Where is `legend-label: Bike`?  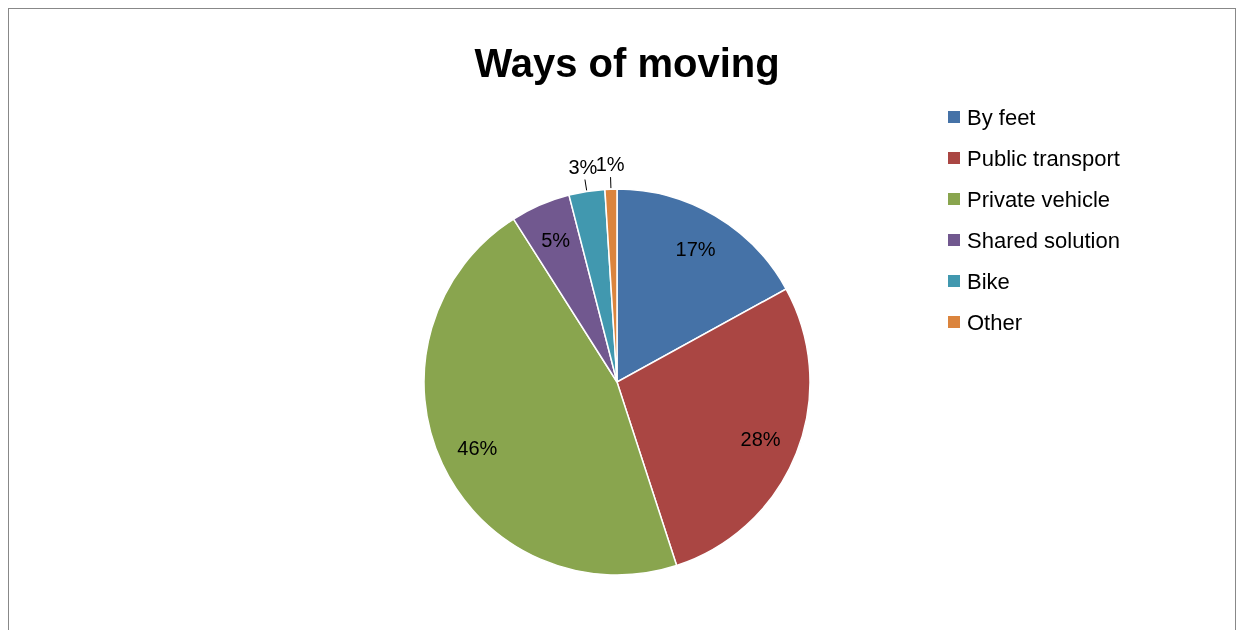 legend-label: Bike is located at coordinates (988, 281).